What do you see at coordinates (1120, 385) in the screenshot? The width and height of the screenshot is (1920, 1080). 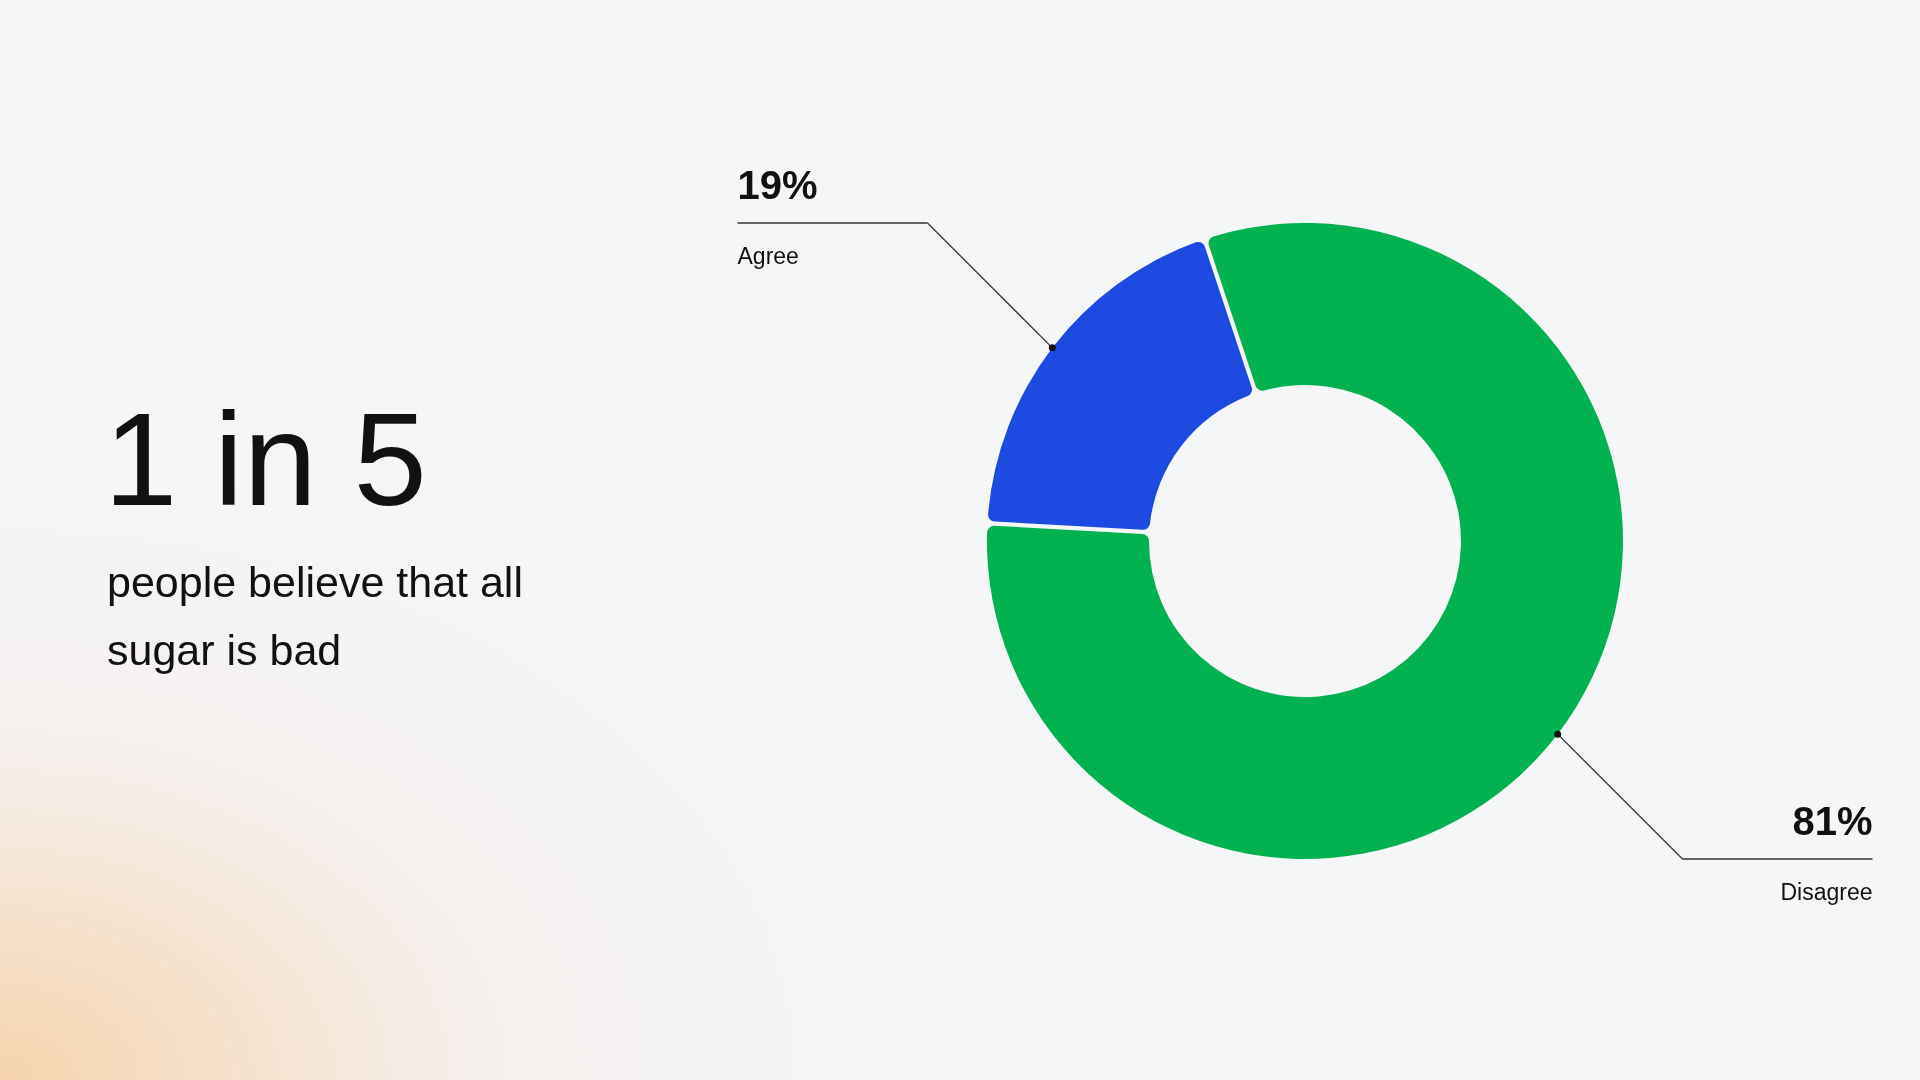 I see `donut-slice` at bounding box center [1120, 385].